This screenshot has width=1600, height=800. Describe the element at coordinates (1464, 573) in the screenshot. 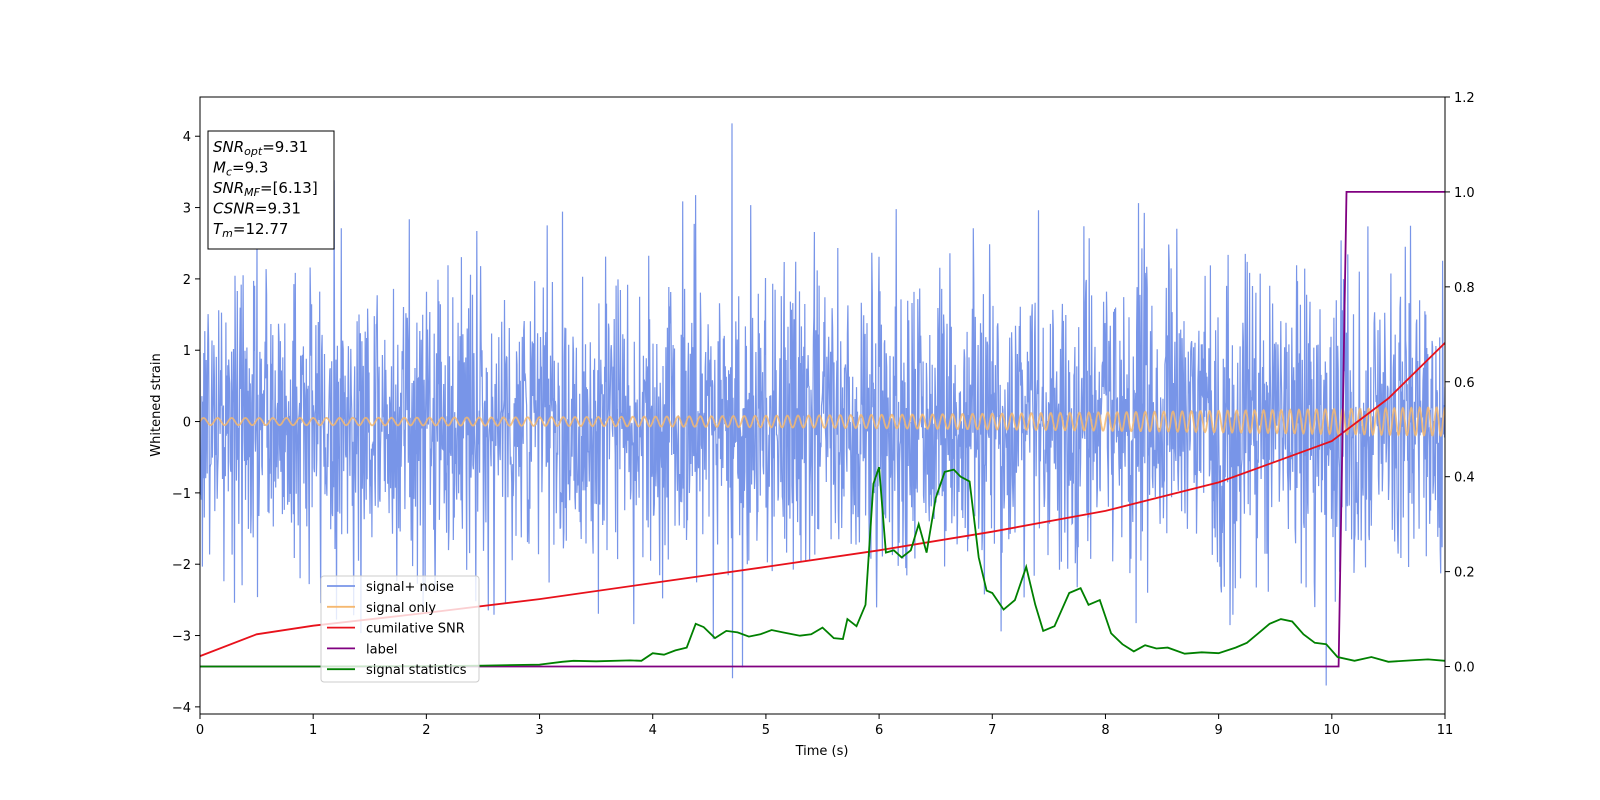

I see `y2-tick-label: 0.2` at that location.